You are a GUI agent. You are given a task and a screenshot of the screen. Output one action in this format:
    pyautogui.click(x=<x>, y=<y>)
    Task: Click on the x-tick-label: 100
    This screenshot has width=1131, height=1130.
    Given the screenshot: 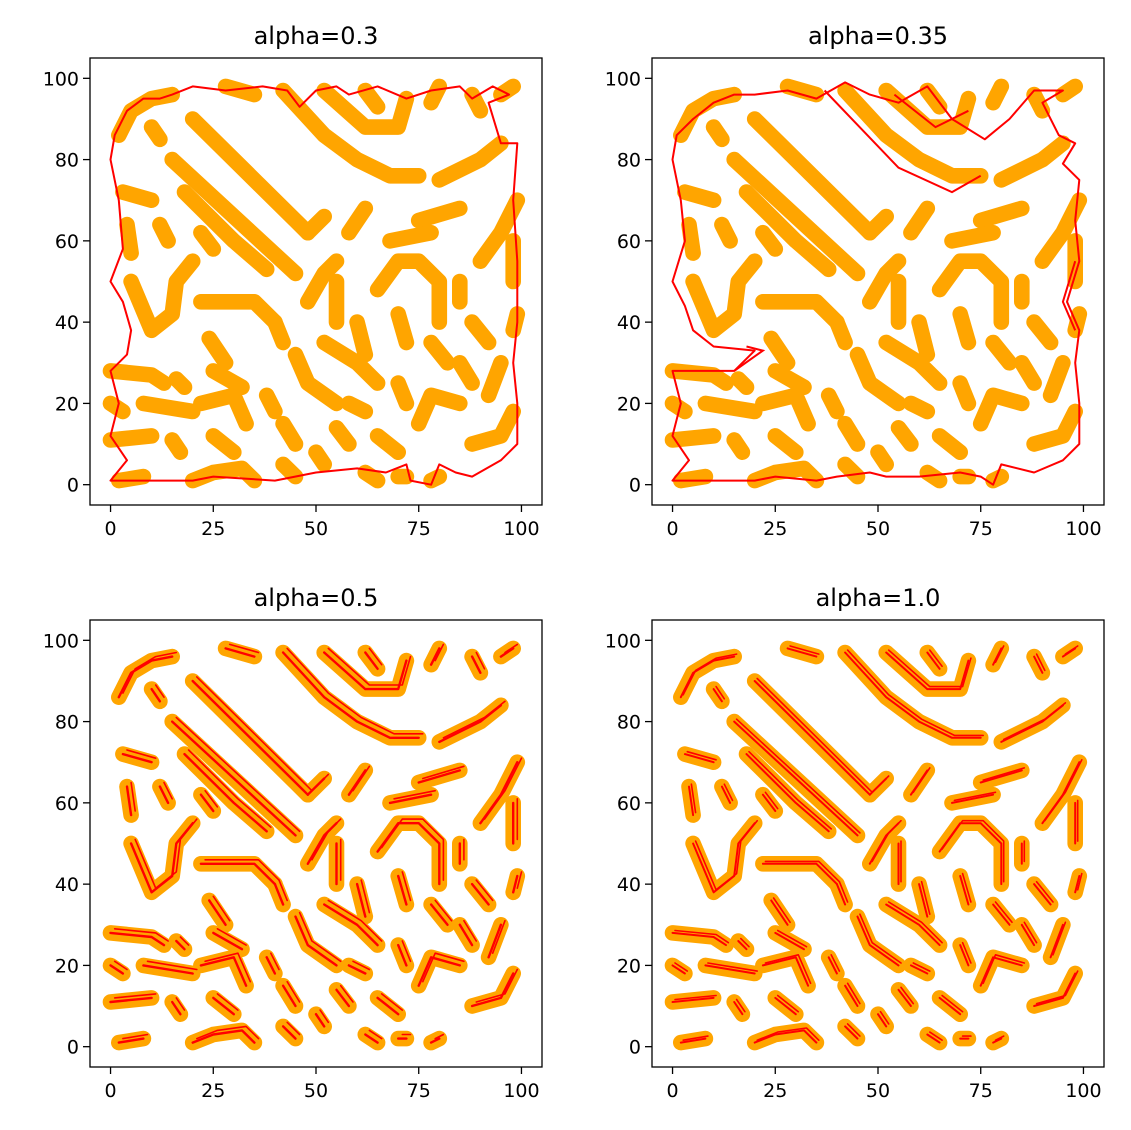 What is the action you would take?
    pyautogui.click(x=521, y=529)
    